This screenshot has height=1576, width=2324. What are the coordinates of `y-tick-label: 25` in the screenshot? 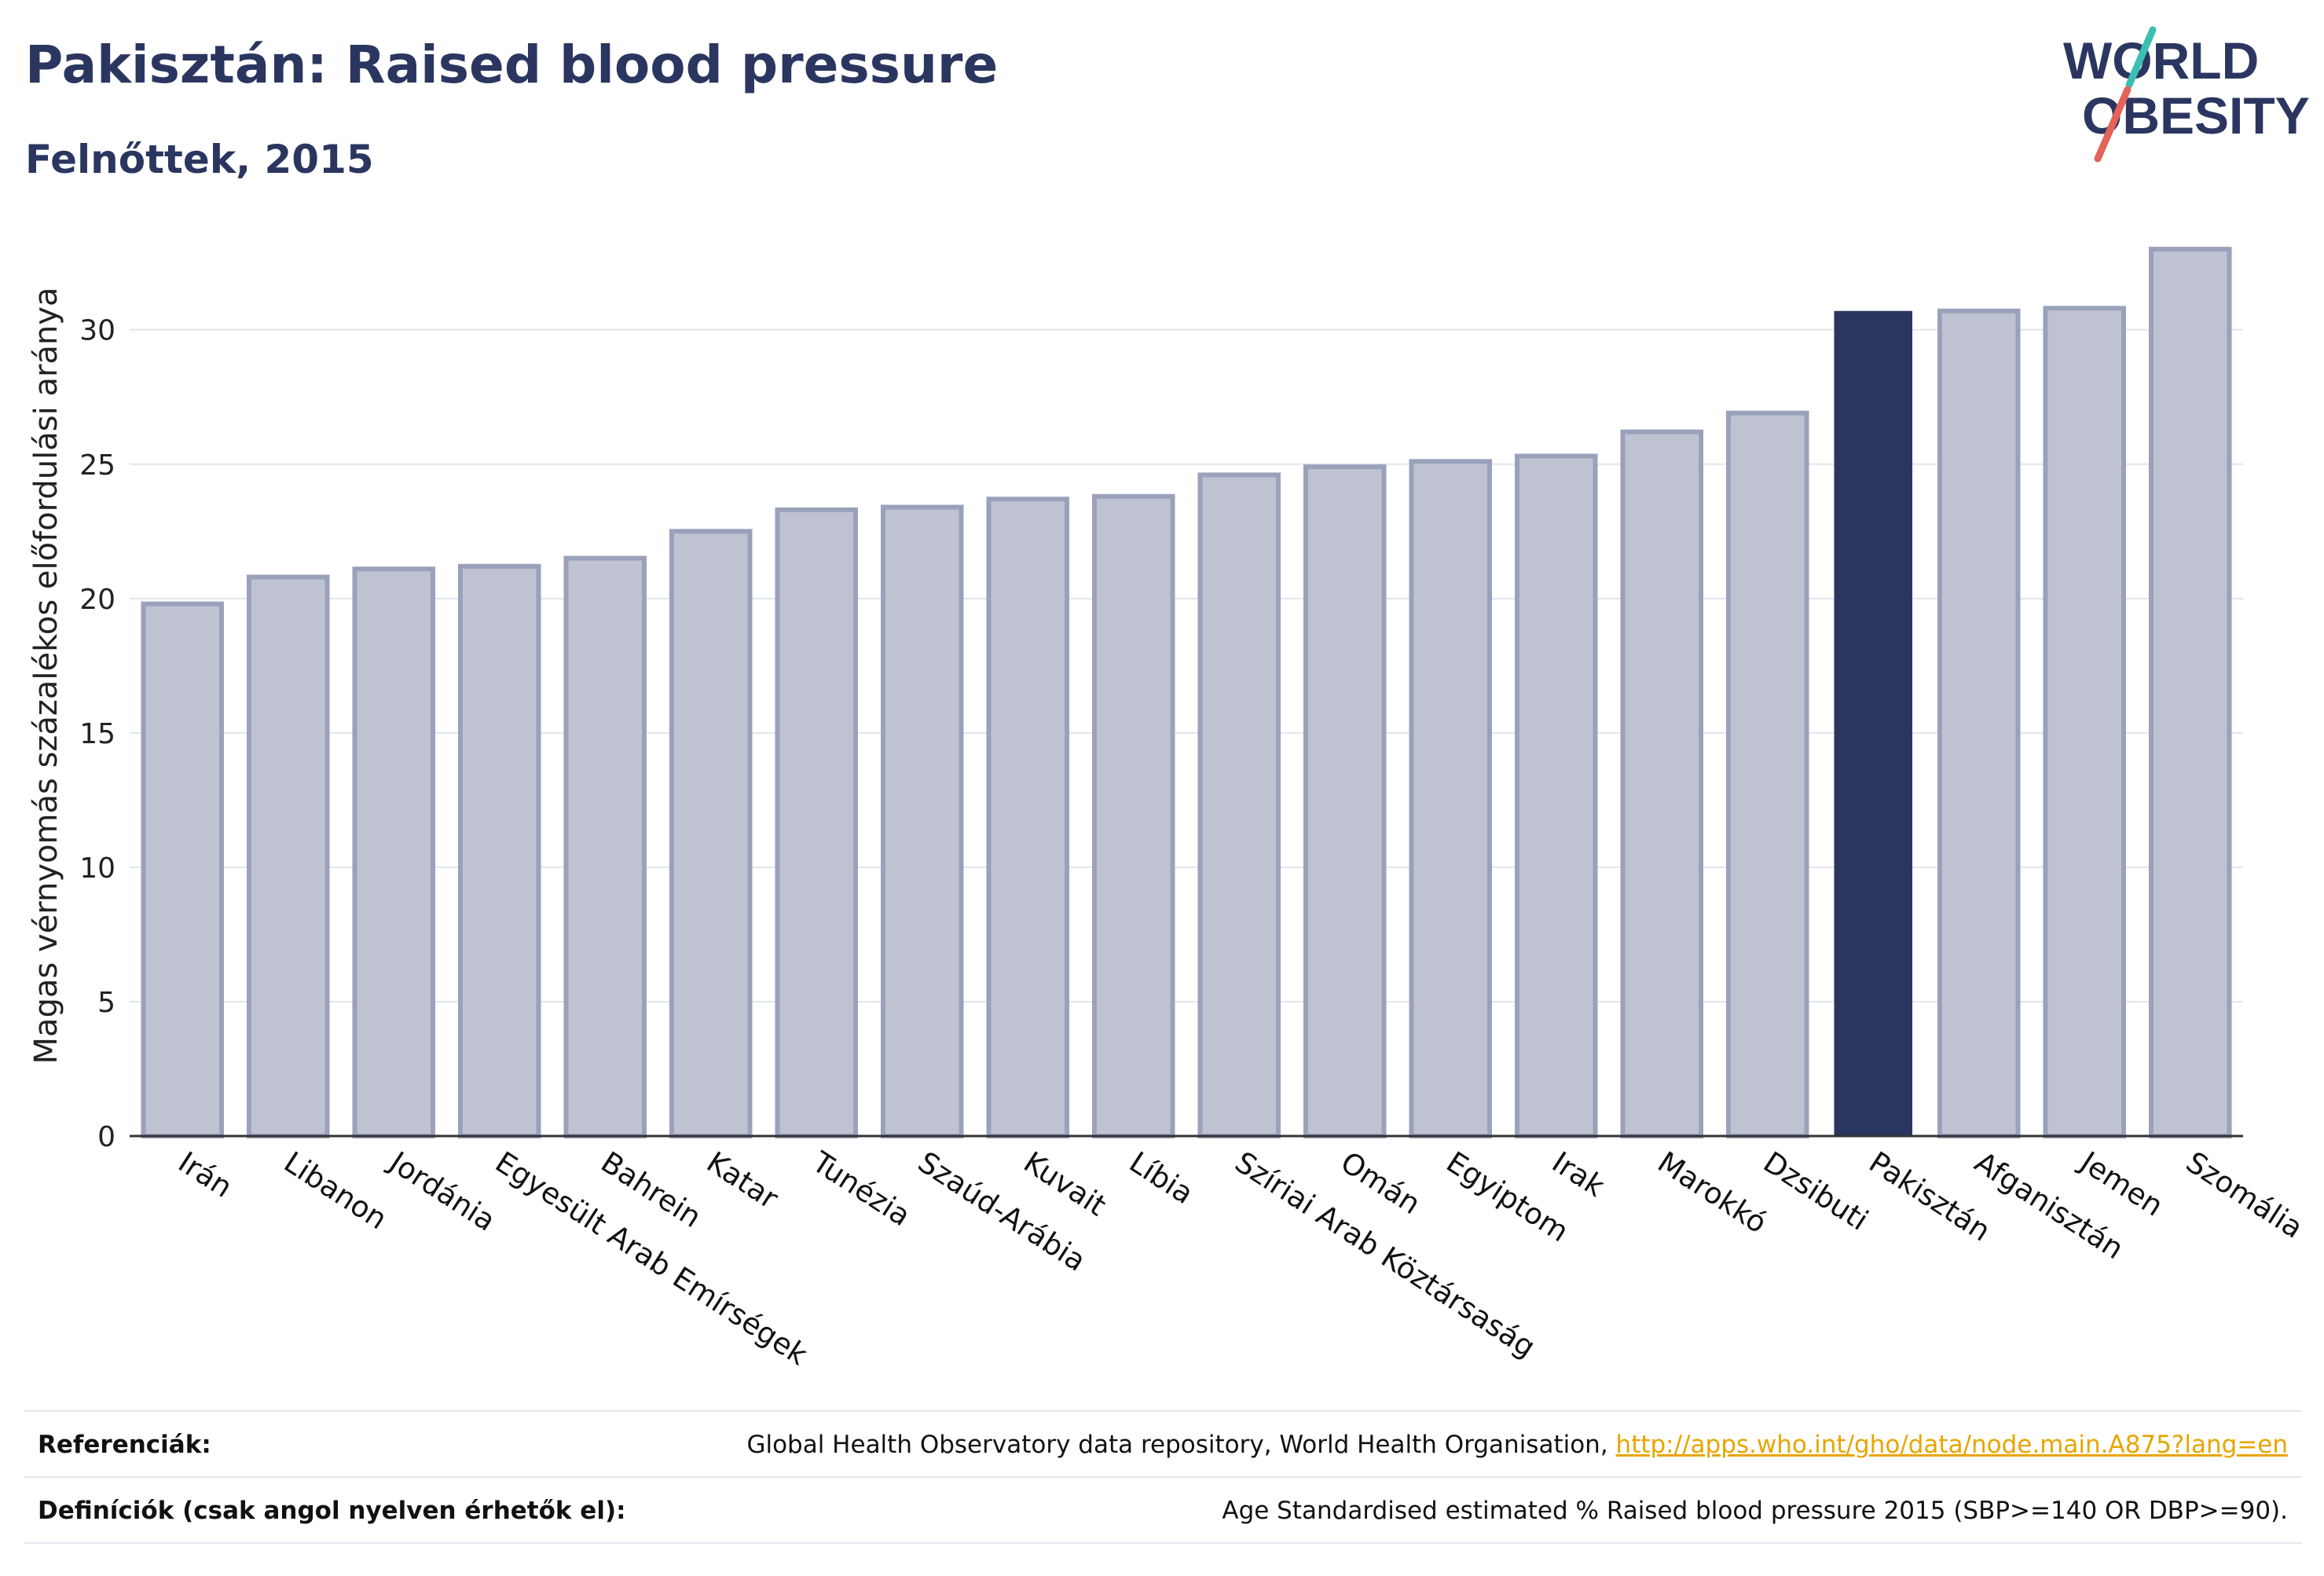 It's located at (97, 465).